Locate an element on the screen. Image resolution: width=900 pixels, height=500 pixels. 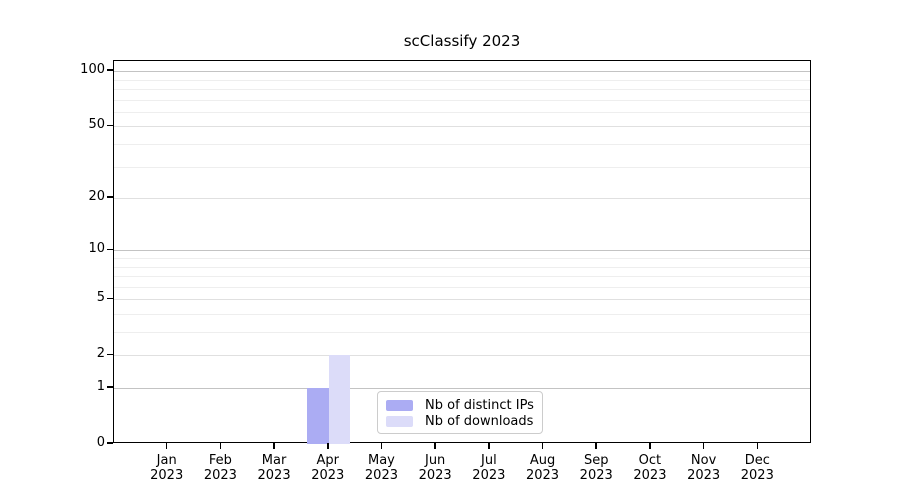
y-tick-label: 20 is located at coordinates (96, 197).